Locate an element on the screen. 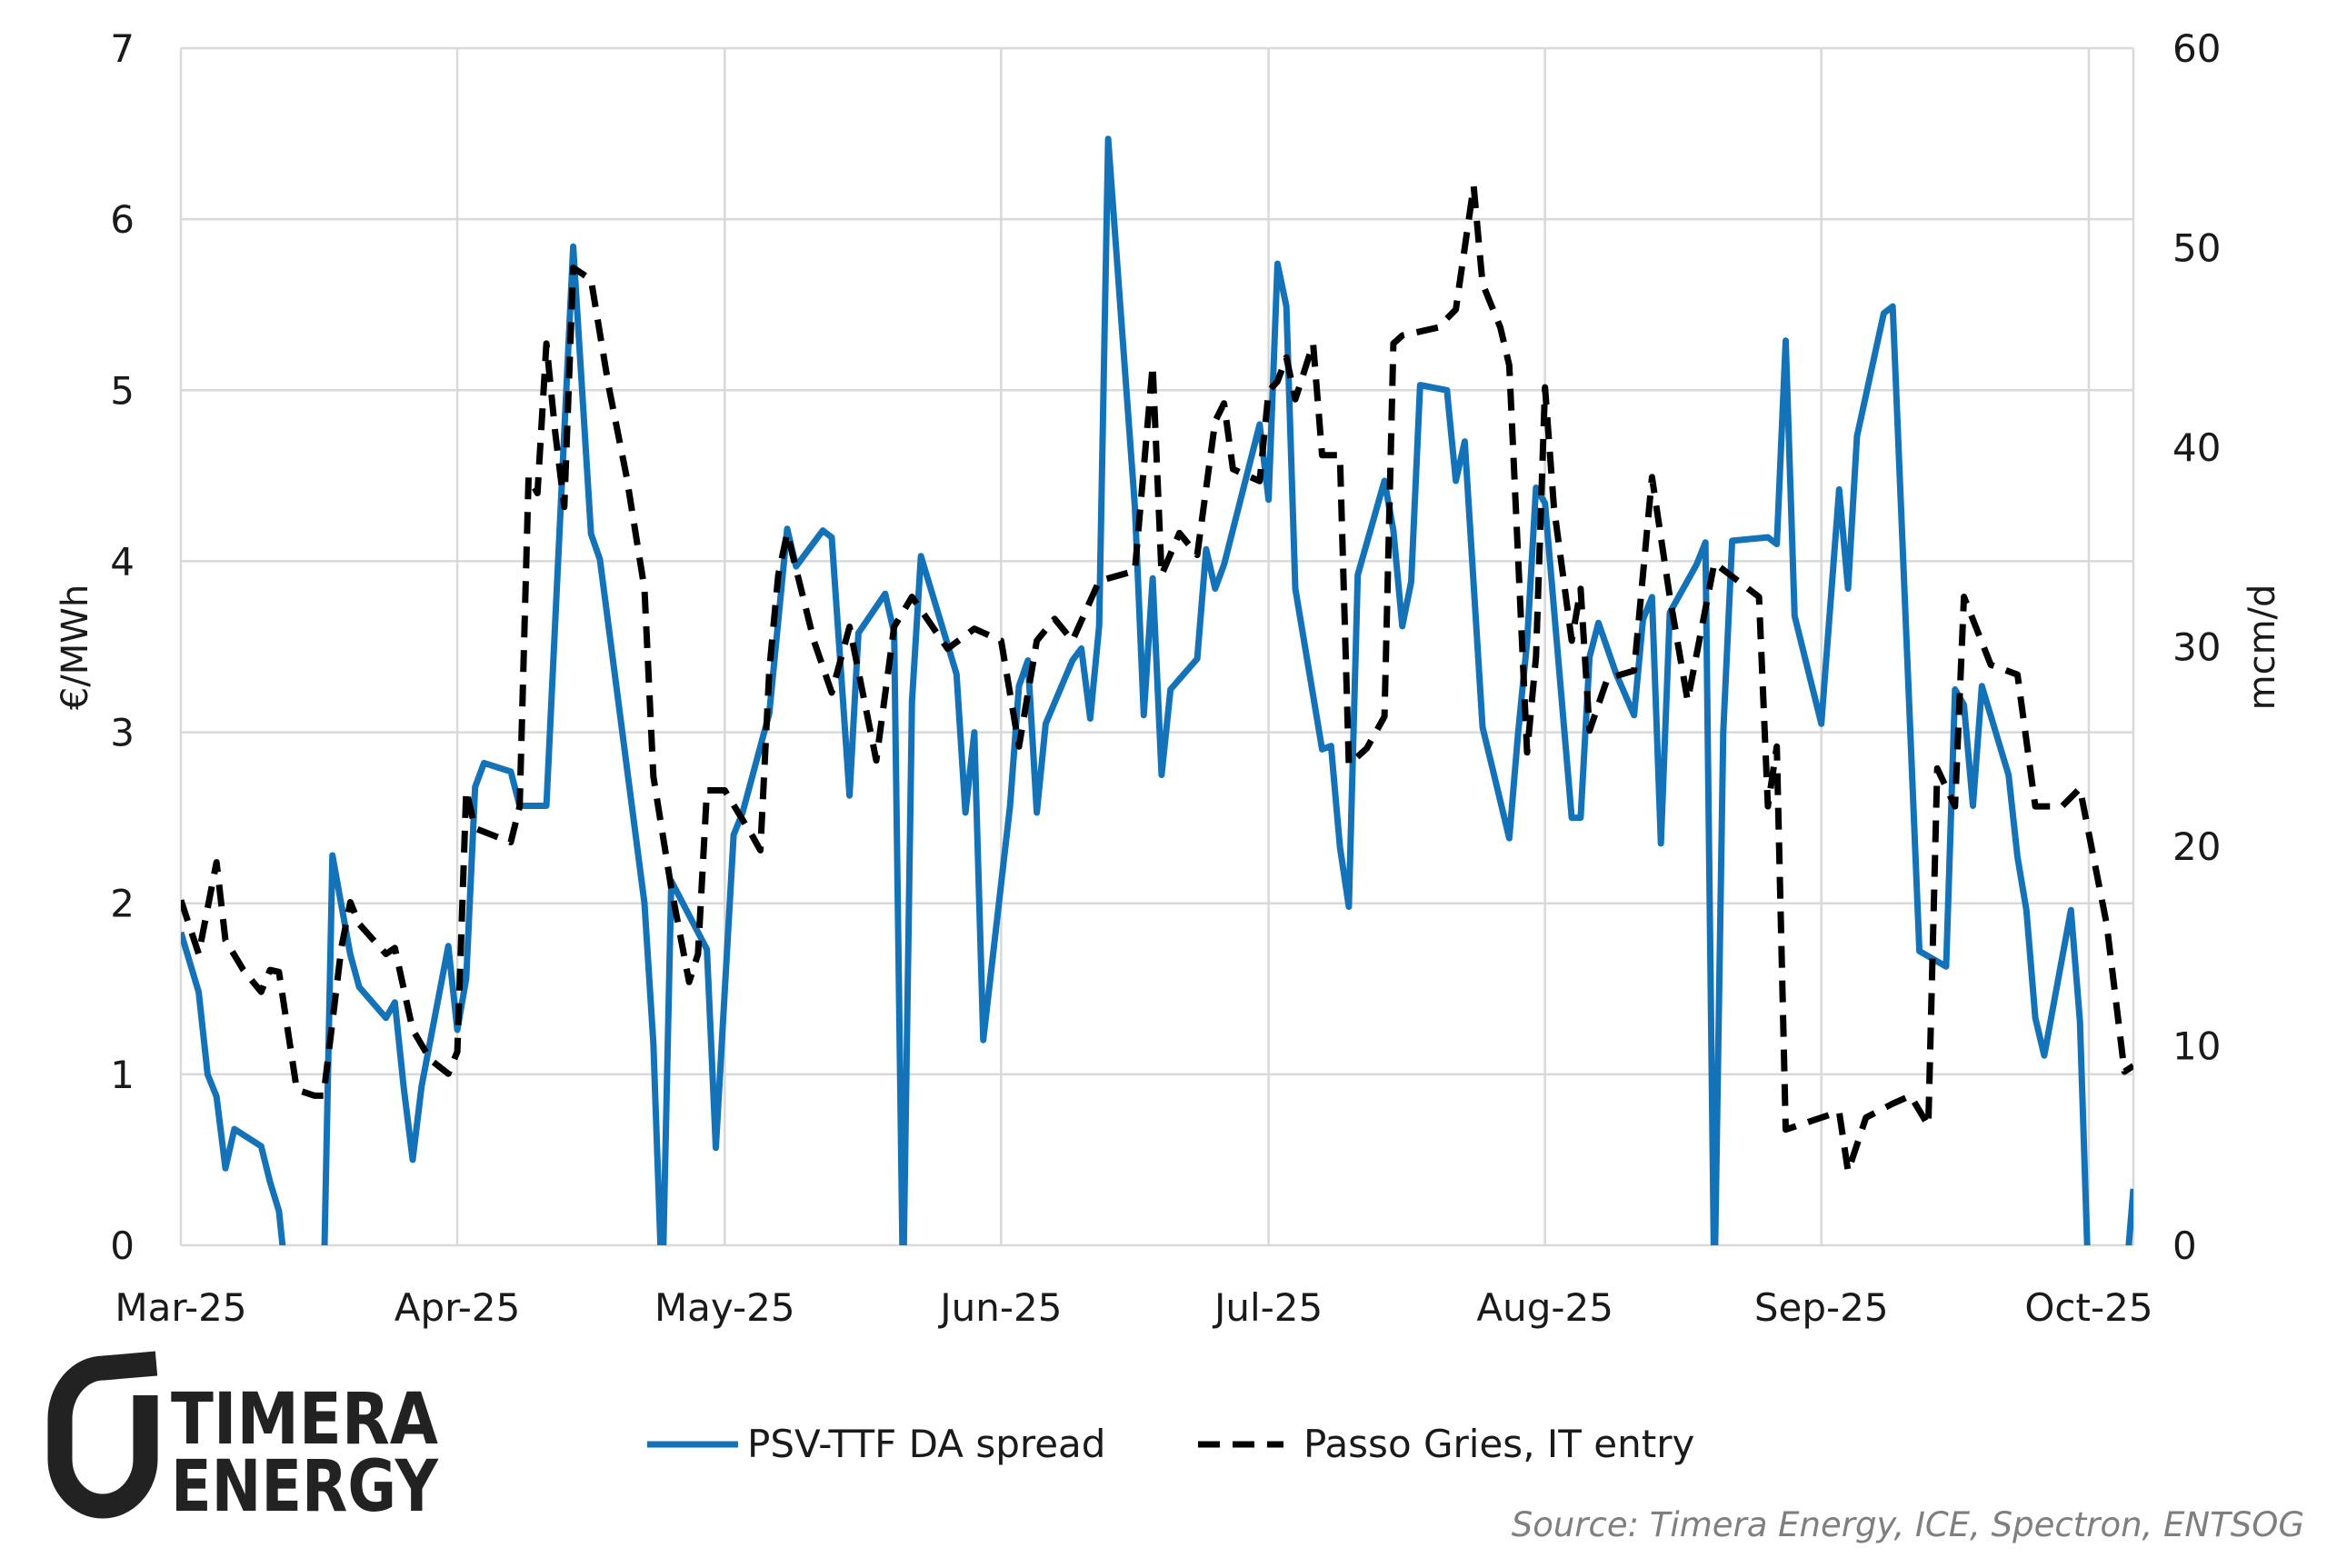 This screenshot has width=2327, height=1568. x-tick-label: Mar-25 is located at coordinates (180, 1308).